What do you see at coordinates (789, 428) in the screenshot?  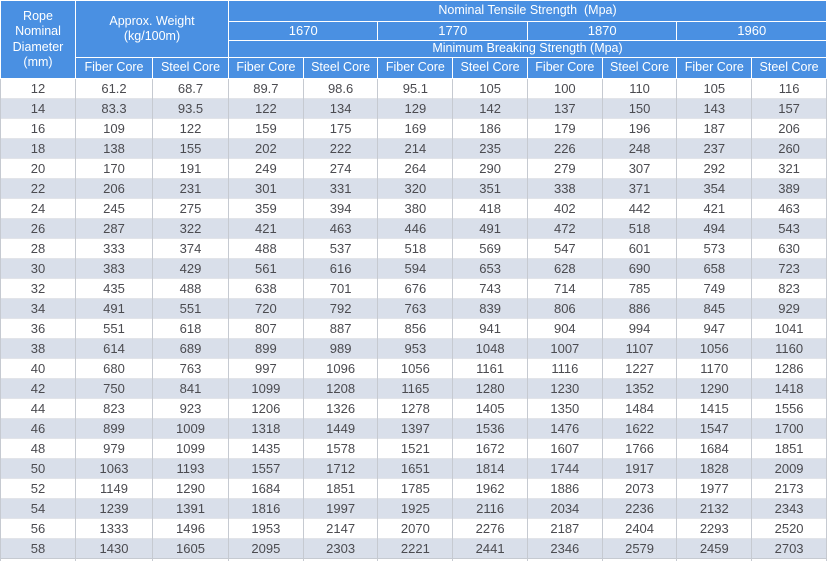 I see `cell-mbs_1960_steel_core: 1700` at bounding box center [789, 428].